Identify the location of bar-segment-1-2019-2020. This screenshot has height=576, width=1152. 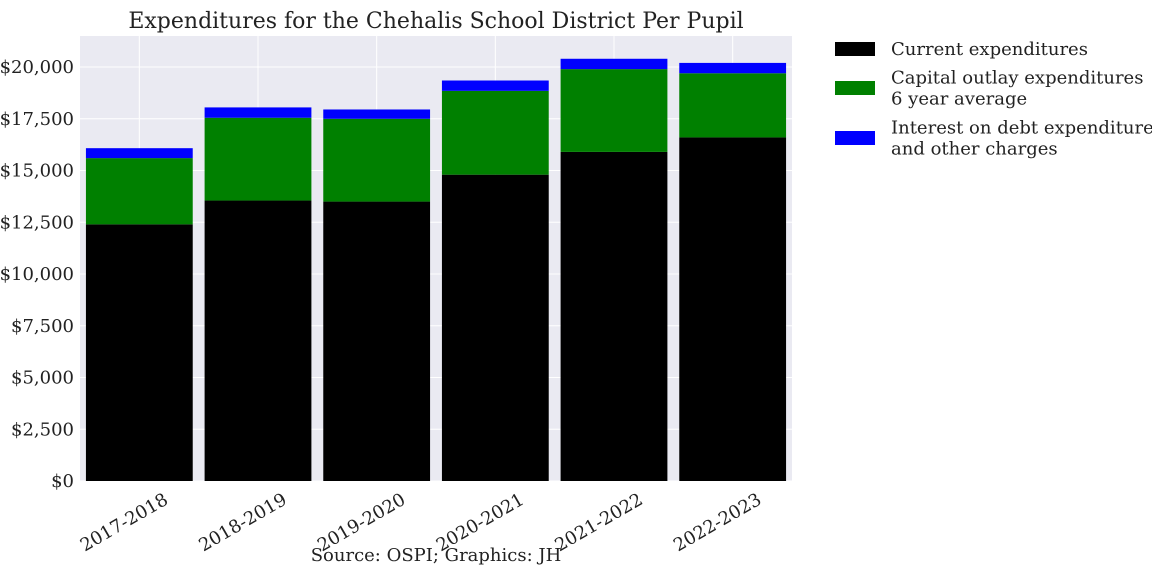
(377, 341).